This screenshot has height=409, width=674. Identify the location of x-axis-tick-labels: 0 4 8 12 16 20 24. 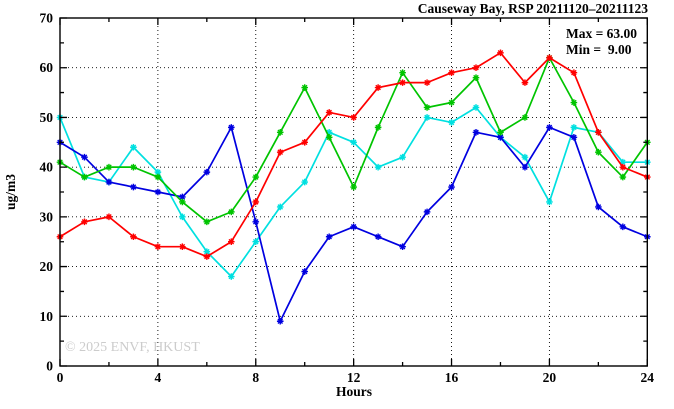
(356, 377).